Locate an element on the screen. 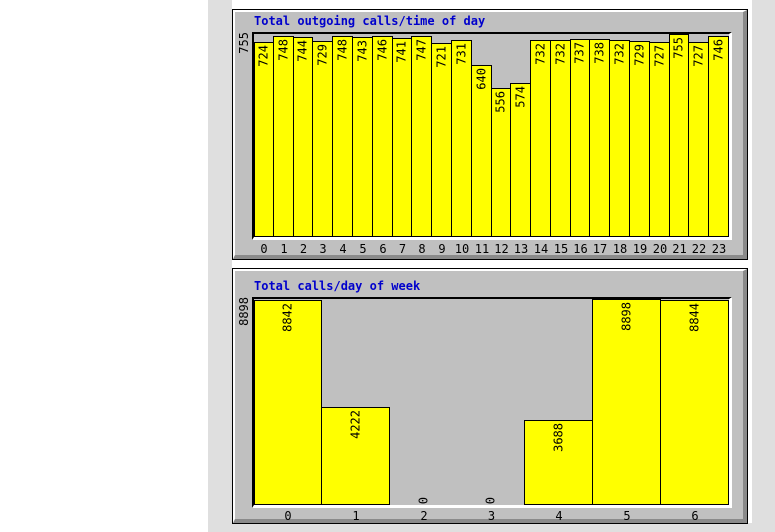 The height and width of the screenshot is (532, 775). bar-value-label: 731 is located at coordinates (461, 54).